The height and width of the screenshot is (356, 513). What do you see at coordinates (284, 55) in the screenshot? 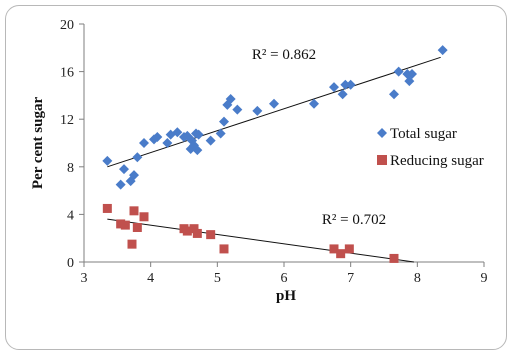
I see `annotation-total-r2: R² = 0.862` at bounding box center [284, 55].